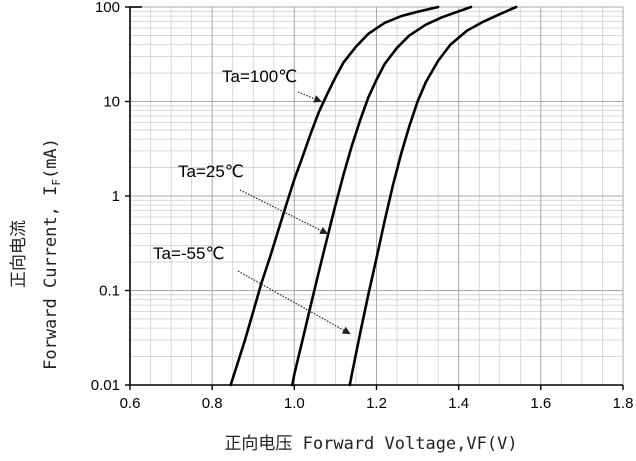  I want to click on y-tick-label: 0.01, so click(105, 385).